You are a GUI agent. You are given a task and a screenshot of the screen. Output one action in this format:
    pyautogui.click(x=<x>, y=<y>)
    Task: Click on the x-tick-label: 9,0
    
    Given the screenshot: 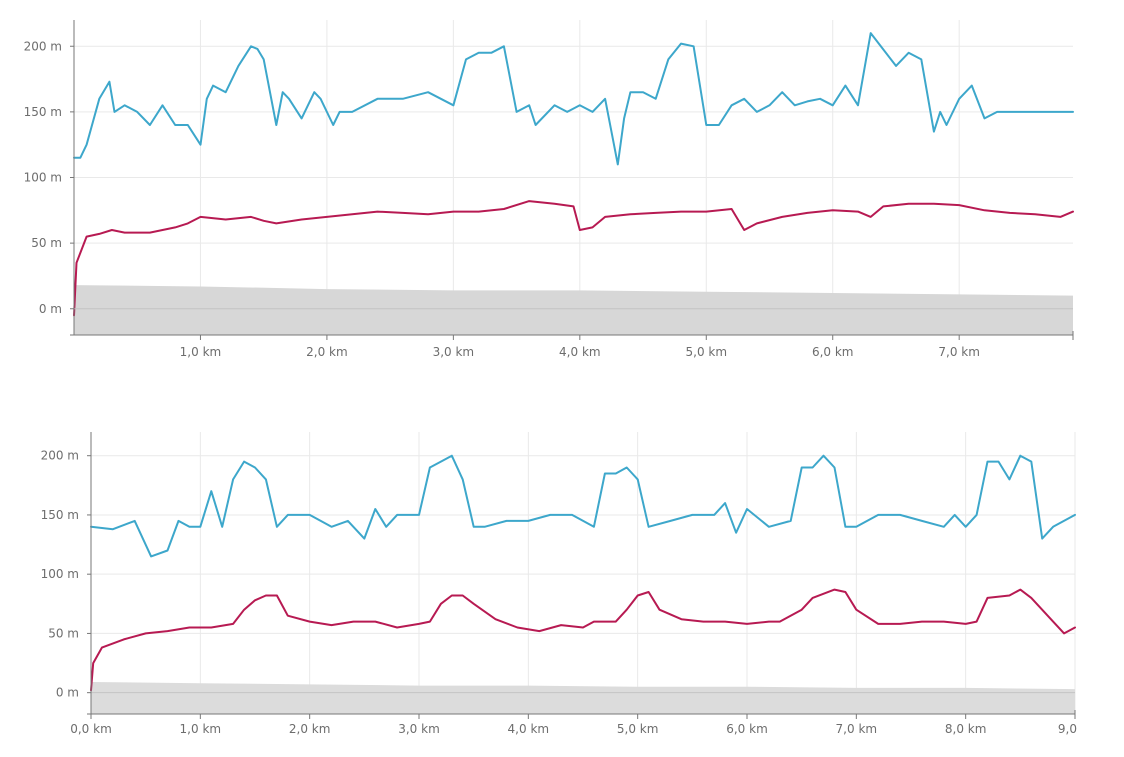 What is the action you would take?
    pyautogui.click(x=1067, y=729)
    